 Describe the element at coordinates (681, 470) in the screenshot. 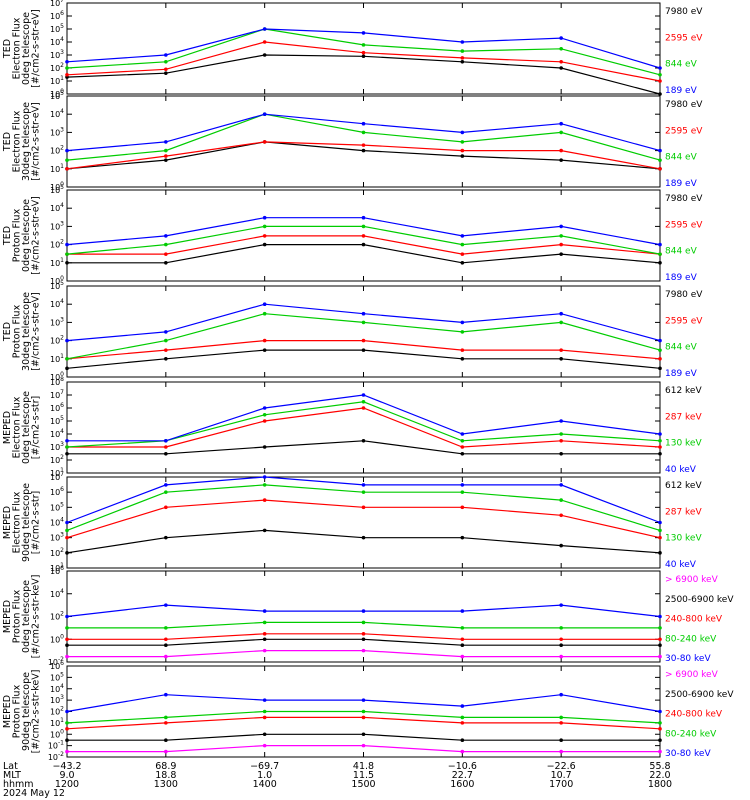

I see `legend-entry: 40 keV` at that location.